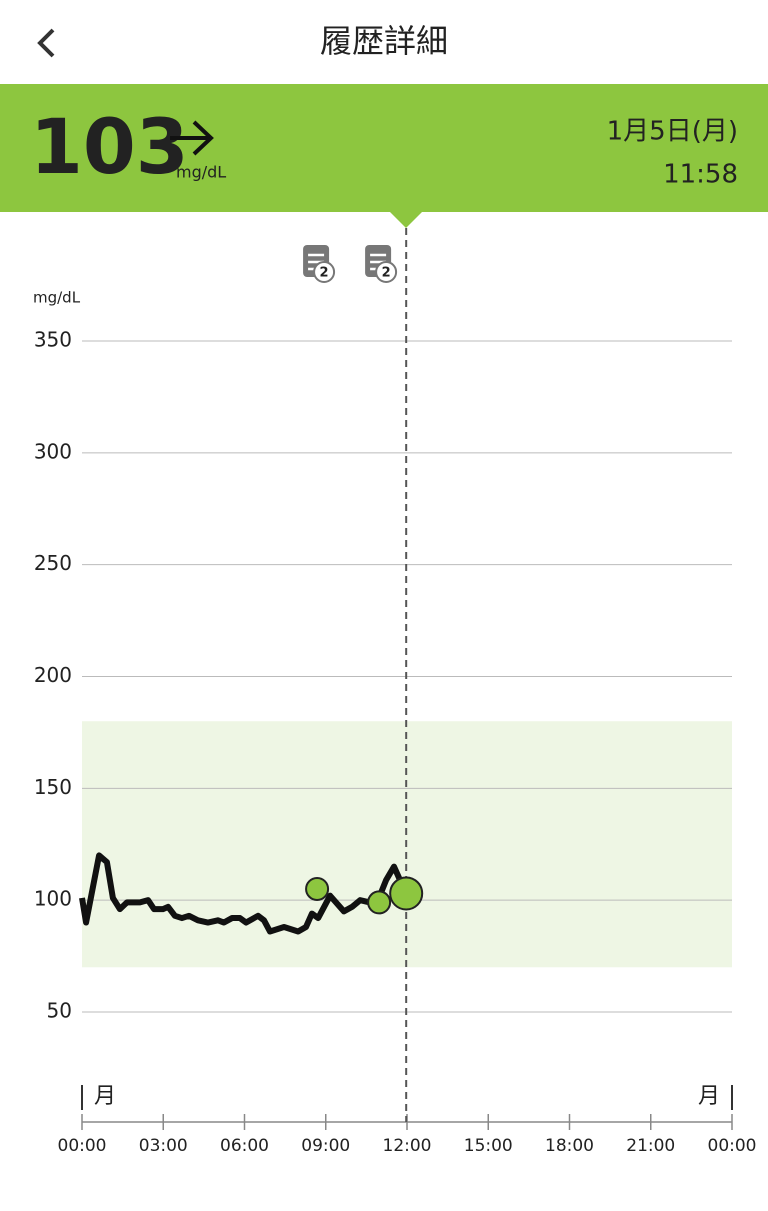 This screenshot has width=768, height=1211. What do you see at coordinates (109, 146) in the screenshot?
I see `reading-value: 103` at bounding box center [109, 146].